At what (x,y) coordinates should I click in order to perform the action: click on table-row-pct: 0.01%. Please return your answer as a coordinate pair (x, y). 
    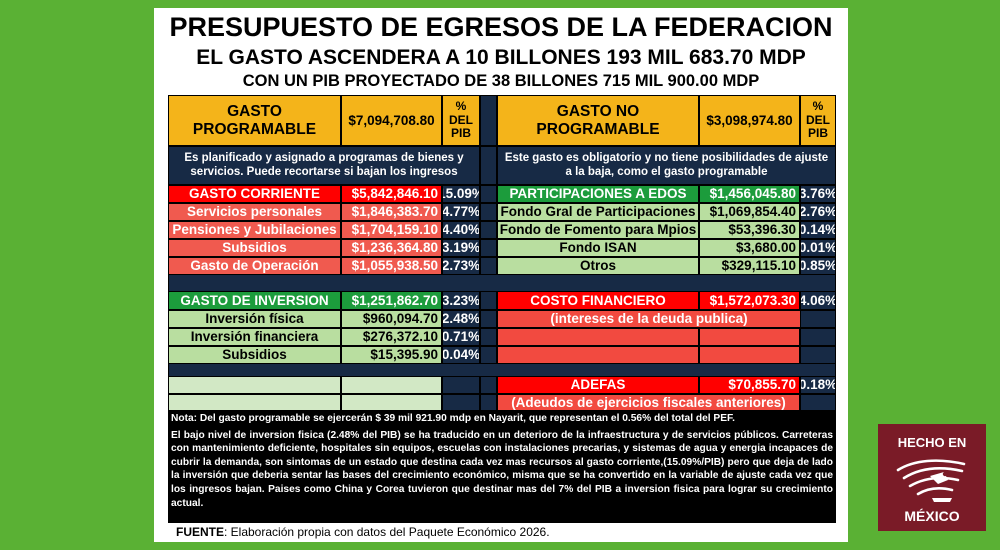
    Looking at the image, I should click on (818, 248).